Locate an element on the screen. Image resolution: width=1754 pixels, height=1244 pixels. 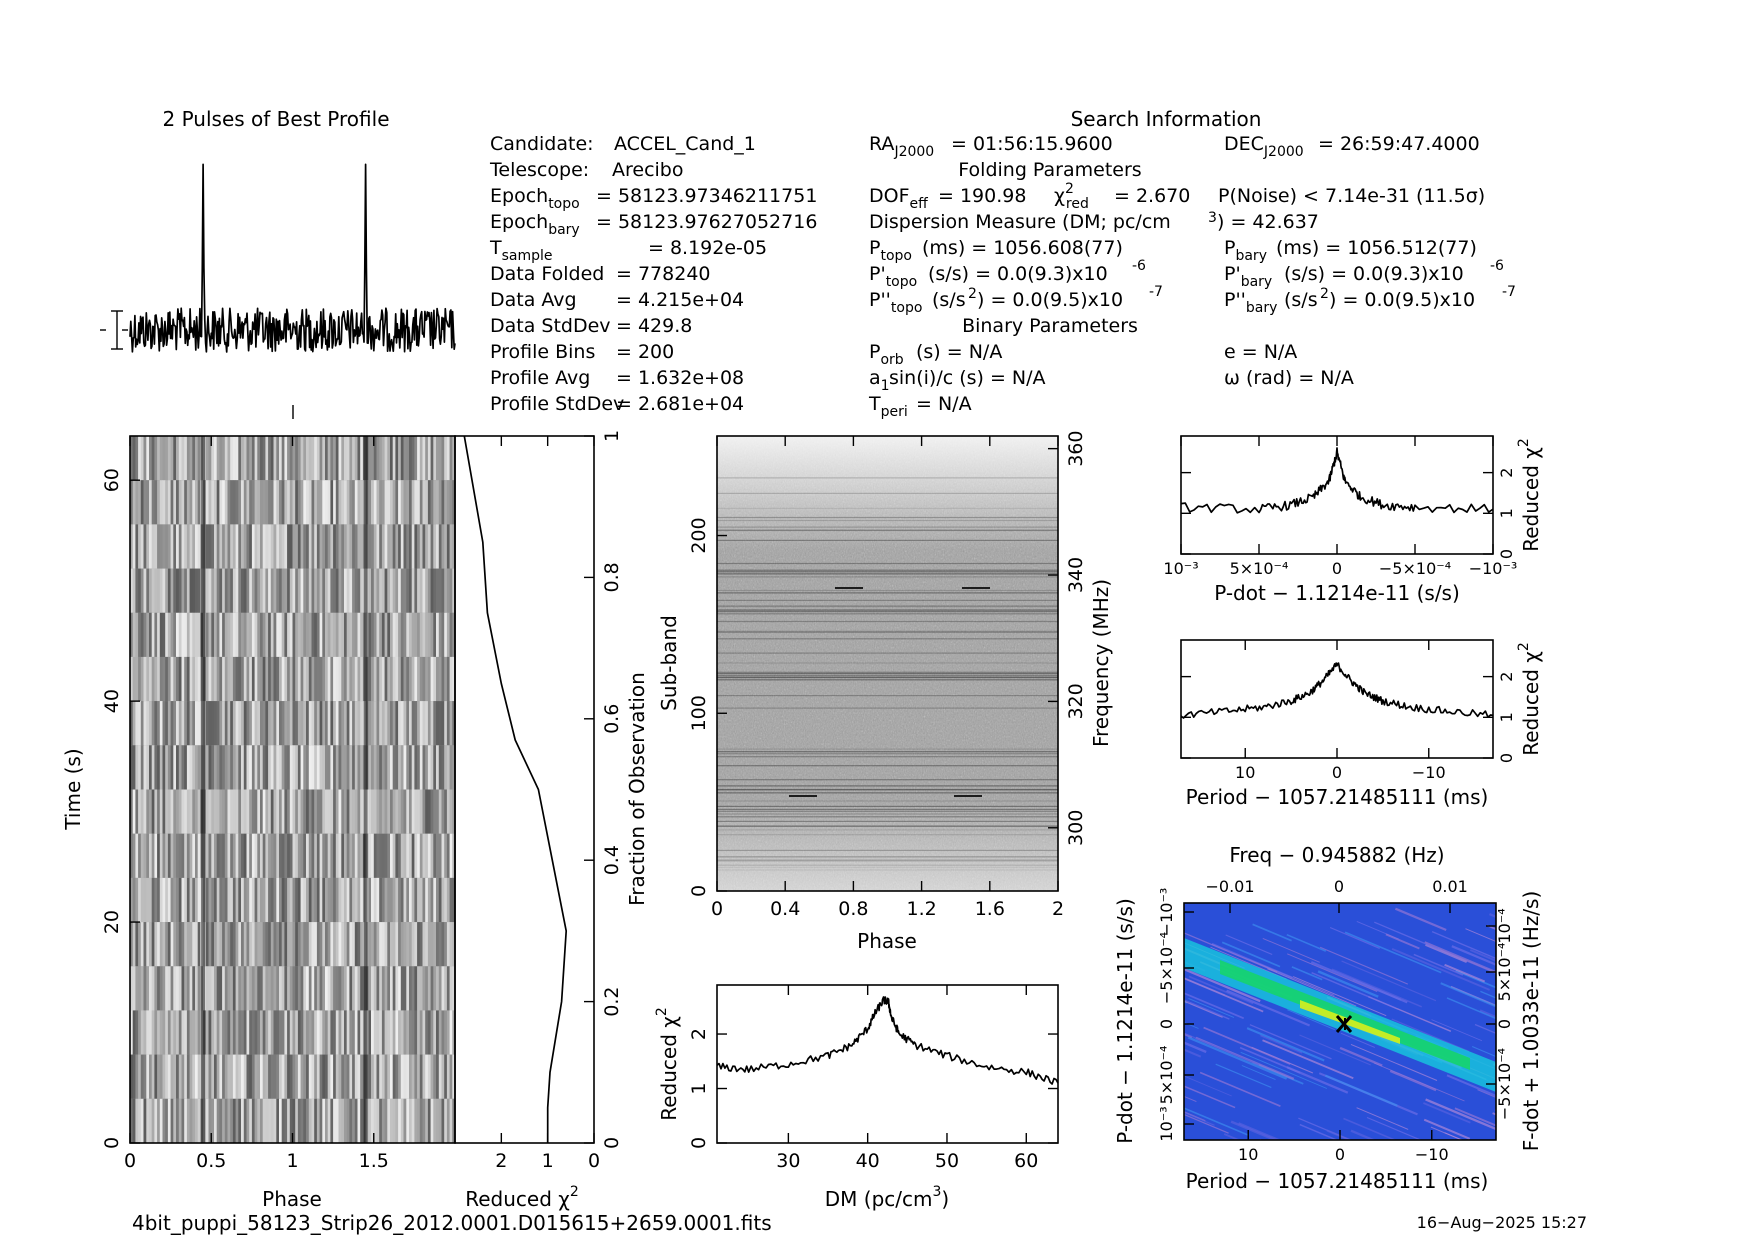
tick-label: 5×10⁻⁴ is located at coordinates (1504, 972).